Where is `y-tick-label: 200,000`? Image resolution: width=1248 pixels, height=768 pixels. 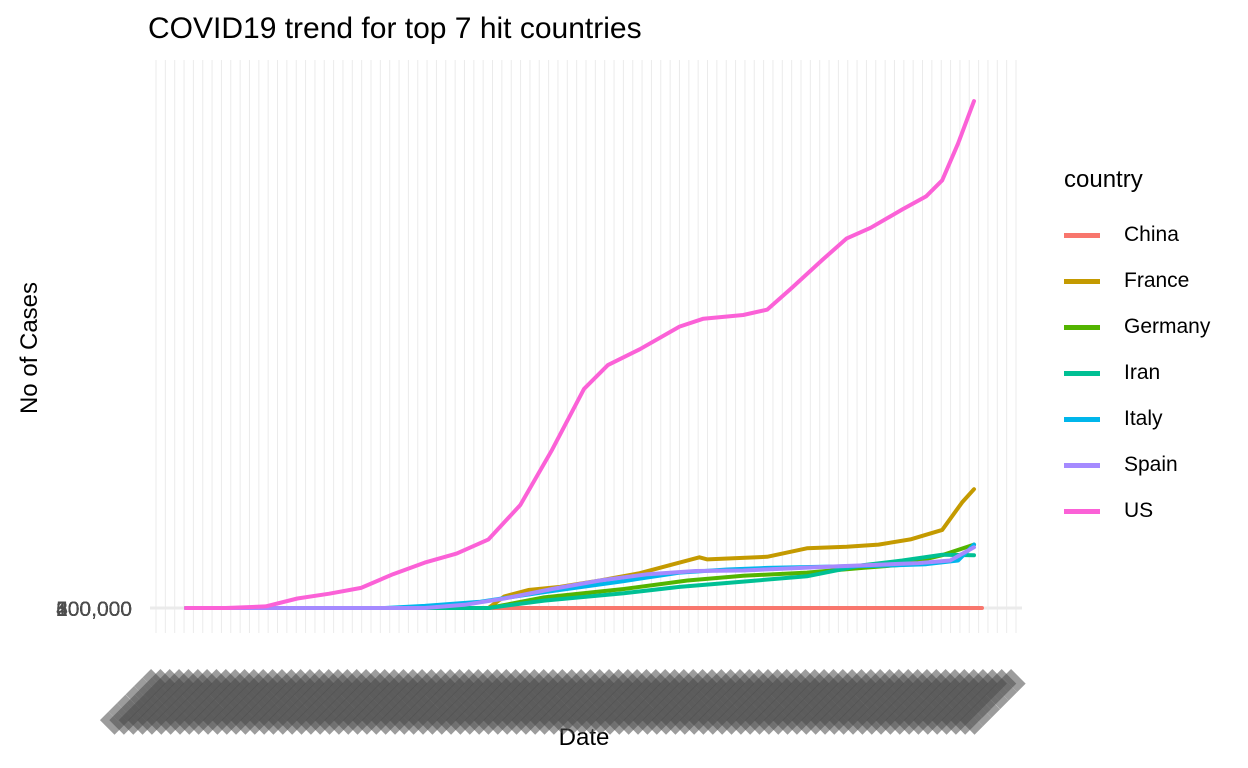
y-tick-label: 200,000 is located at coordinates (94, 609).